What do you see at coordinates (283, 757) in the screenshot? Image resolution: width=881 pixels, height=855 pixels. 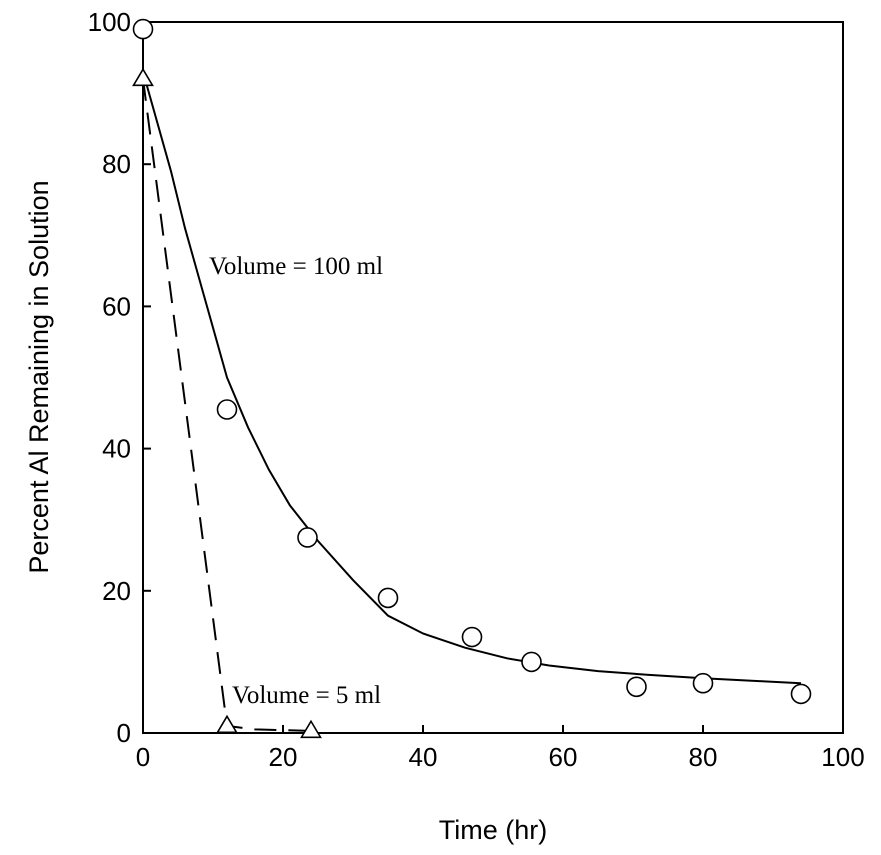 I see `x-tick-label: 20` at bounding box center [283, 757].